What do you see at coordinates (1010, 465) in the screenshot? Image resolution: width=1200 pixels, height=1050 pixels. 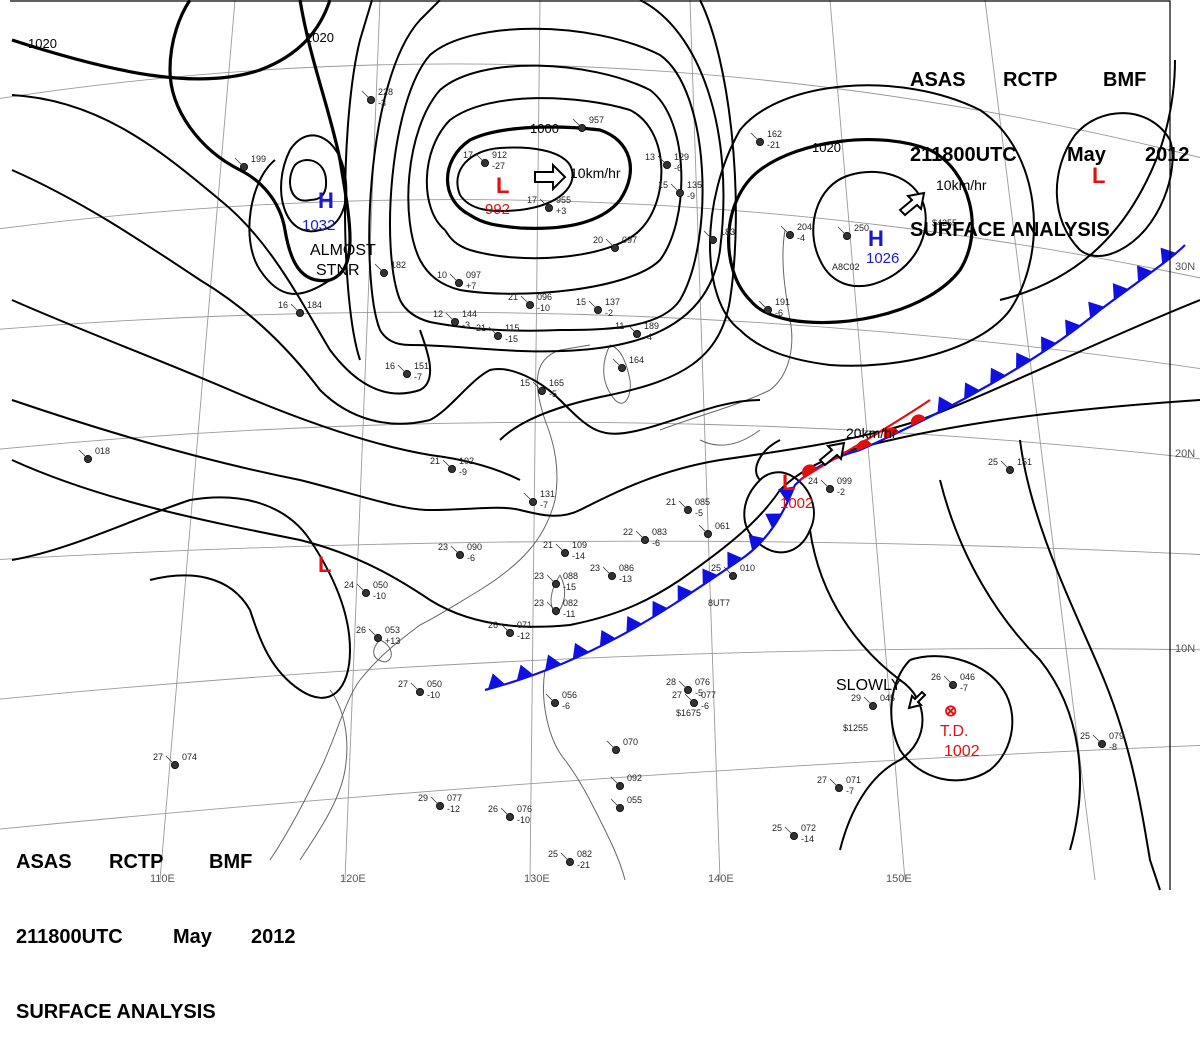 I see `station-plot: 25 151` at bounding box center [1010, 465].